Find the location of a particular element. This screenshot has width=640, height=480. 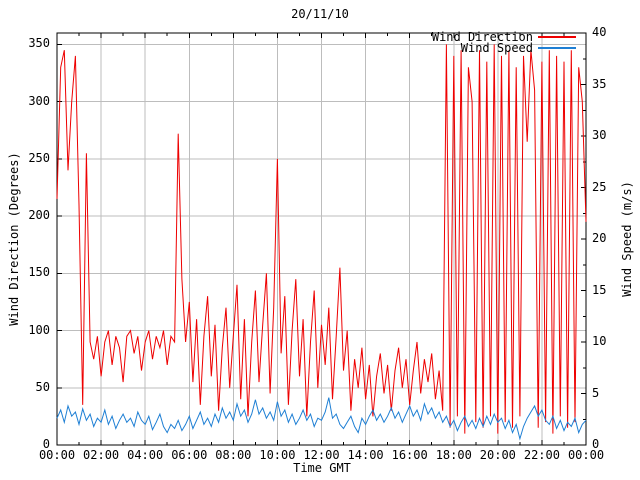

x-tick-label: 16:00 is located at coordinates (409, 455).